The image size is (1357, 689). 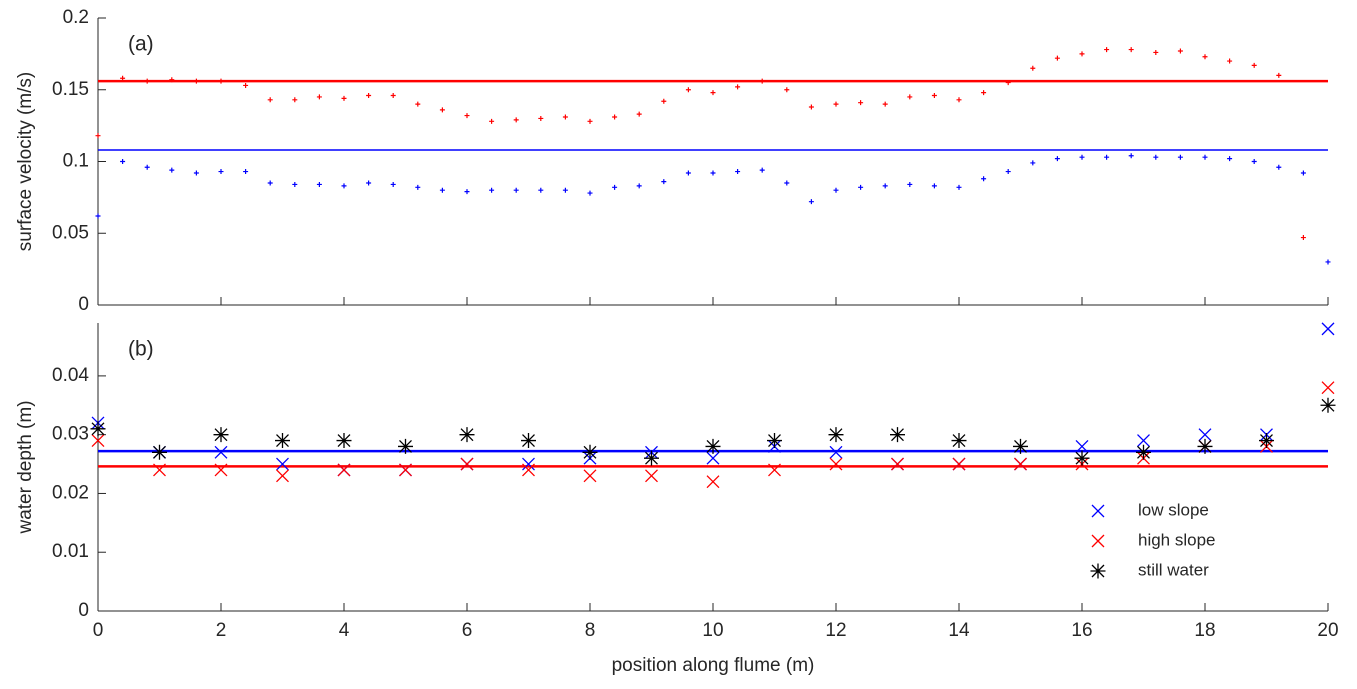 What do you see at coordinates (98, 630) in the screenshot?
I see `x-tick-label: 0` at bounding box center [98, 630].